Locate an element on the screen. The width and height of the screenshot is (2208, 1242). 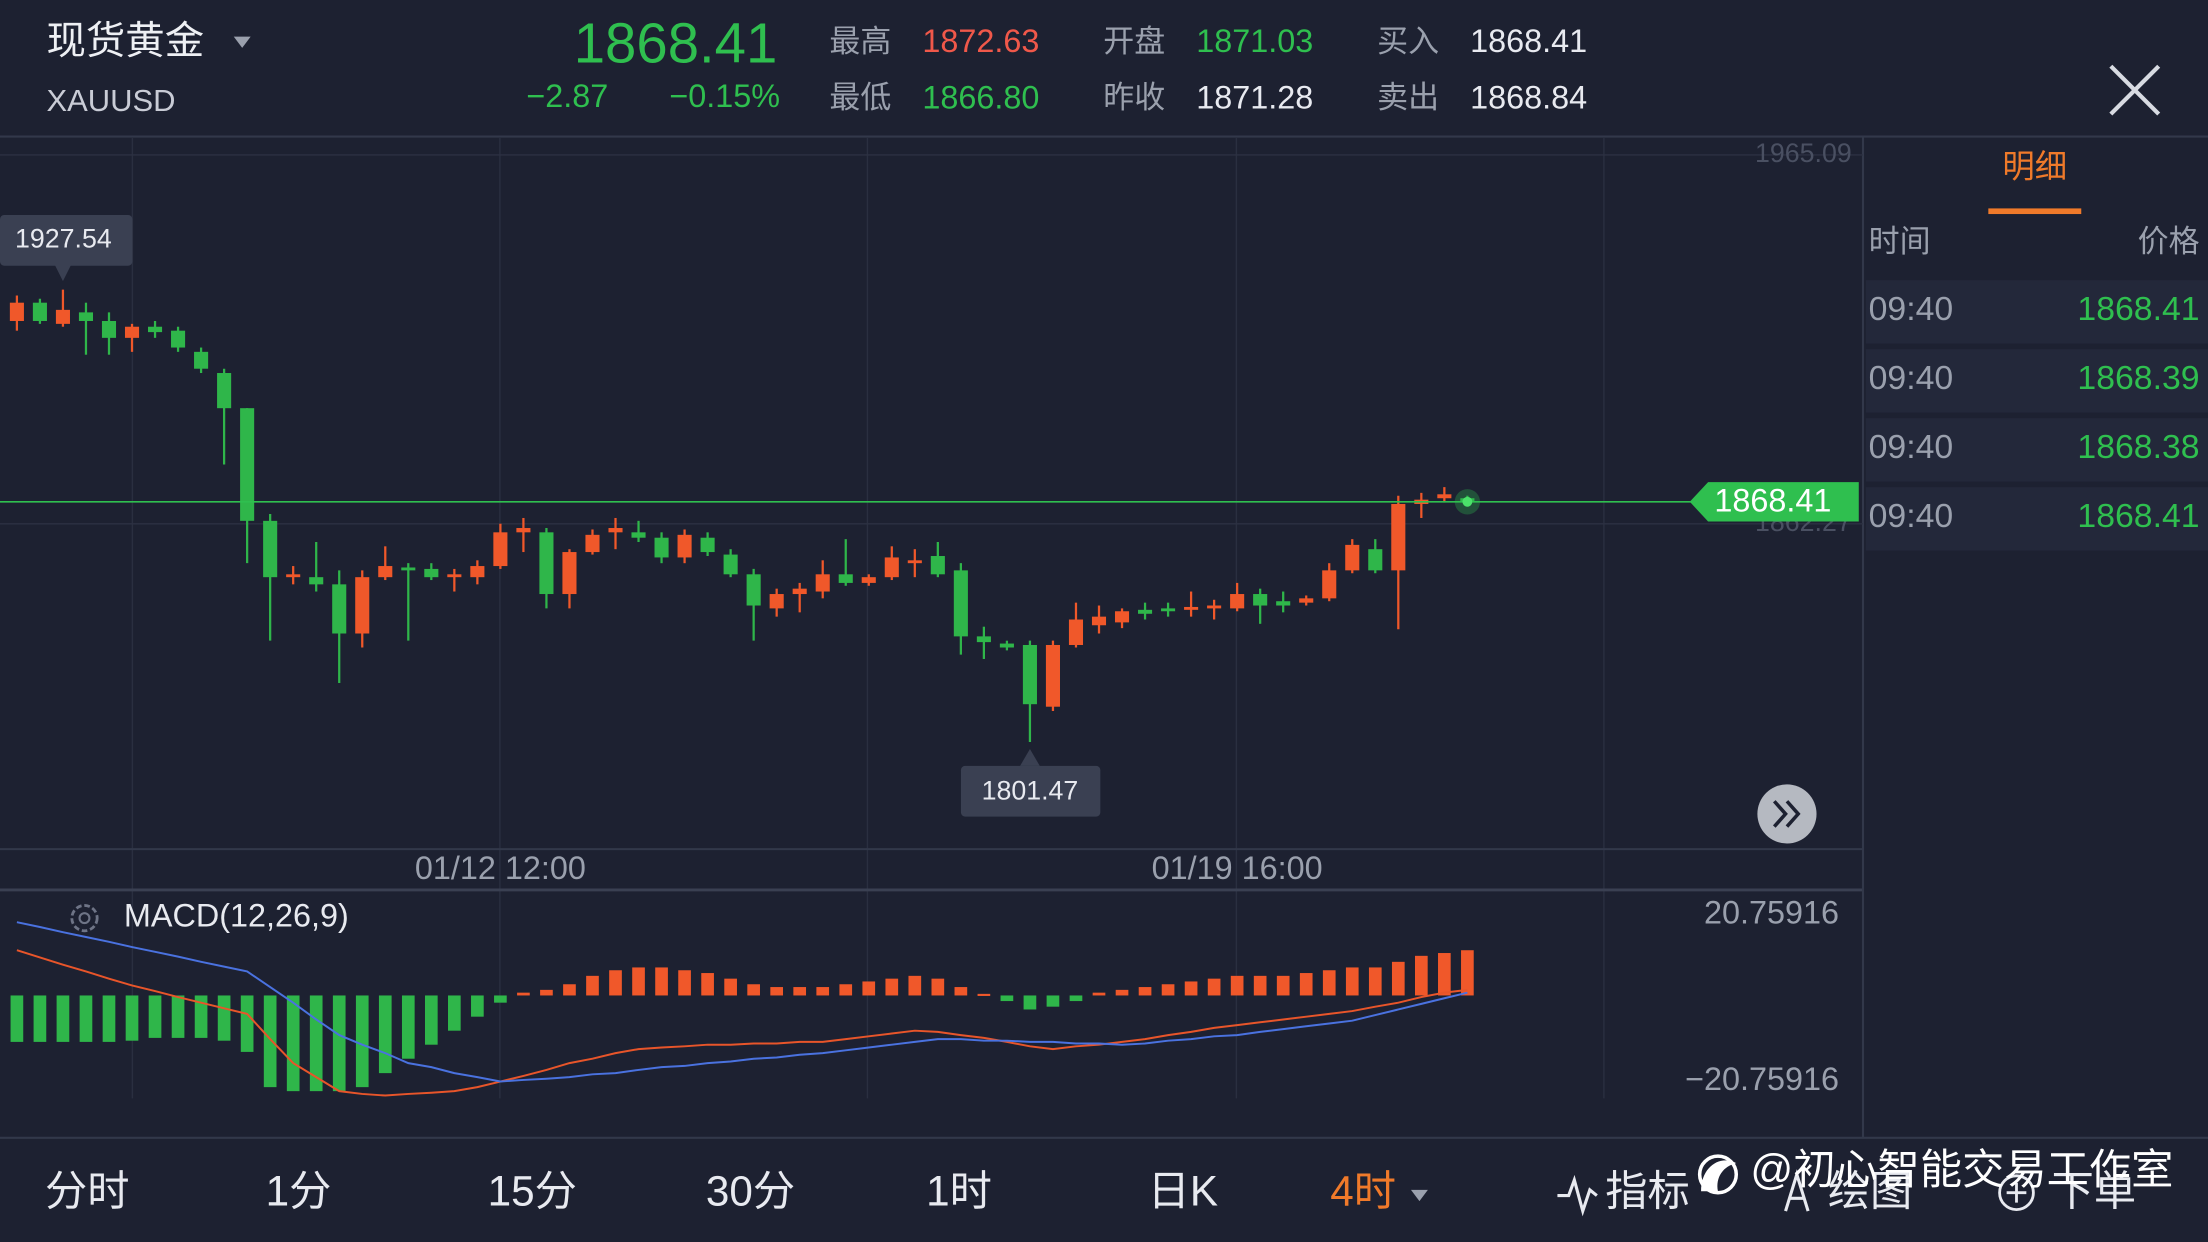
close-button is located at coordinates (2135, 90).